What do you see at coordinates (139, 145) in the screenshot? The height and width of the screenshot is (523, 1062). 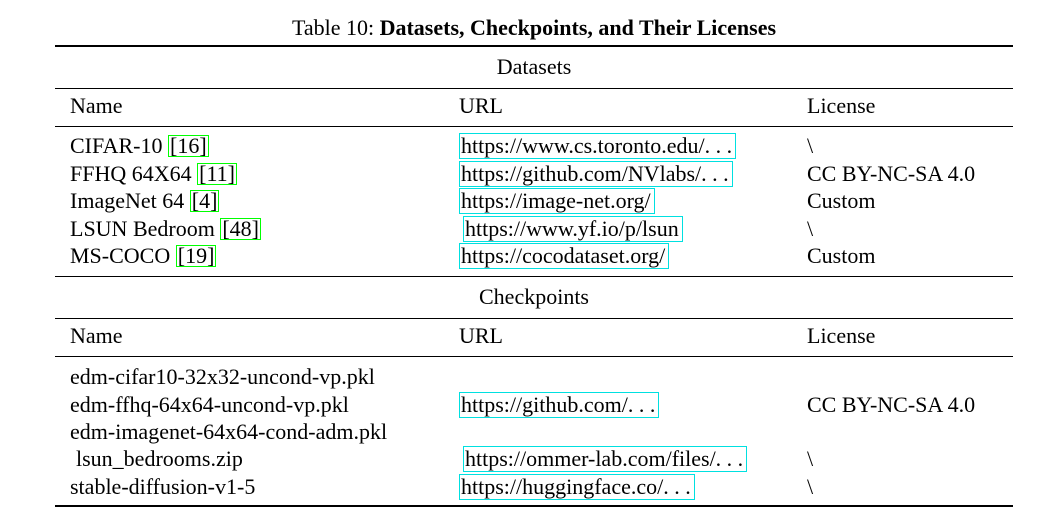 I see `dataset-name: CIFAR-10 [16]` at bounding box center [139, 145].